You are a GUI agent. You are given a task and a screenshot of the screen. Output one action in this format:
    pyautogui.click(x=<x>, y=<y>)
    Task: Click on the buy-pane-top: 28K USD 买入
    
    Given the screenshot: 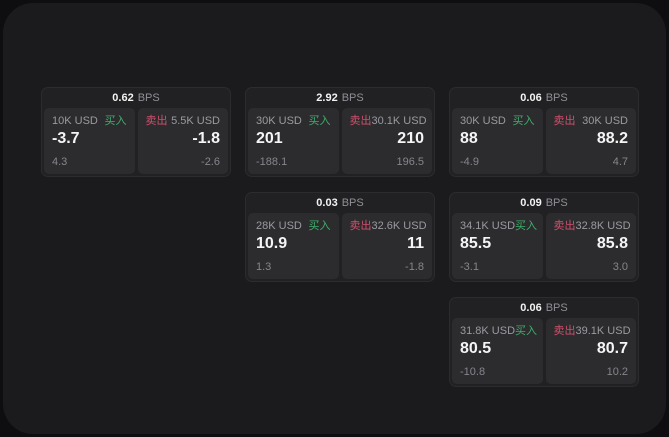 What is the action you would take?
    pyautogui.click(x=293, y=226)
    